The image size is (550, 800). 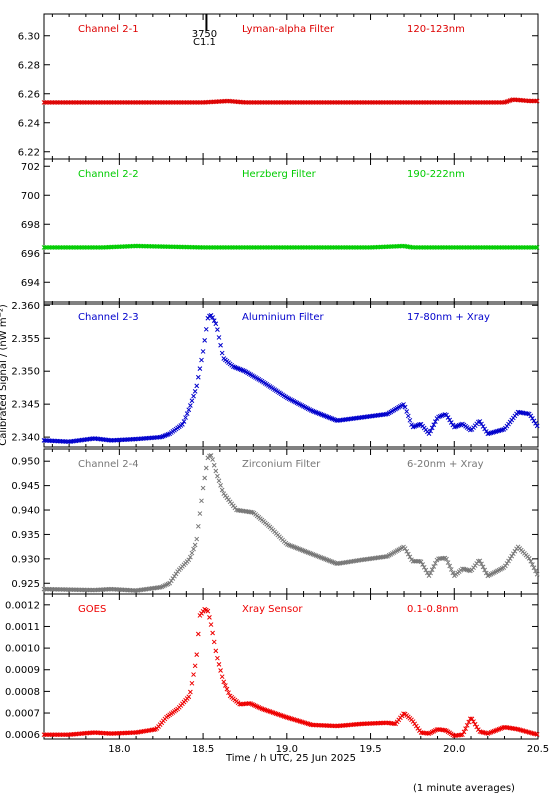 I want to click on panel-filter-label: Zirconium Filter, so click(x=281, y=464).